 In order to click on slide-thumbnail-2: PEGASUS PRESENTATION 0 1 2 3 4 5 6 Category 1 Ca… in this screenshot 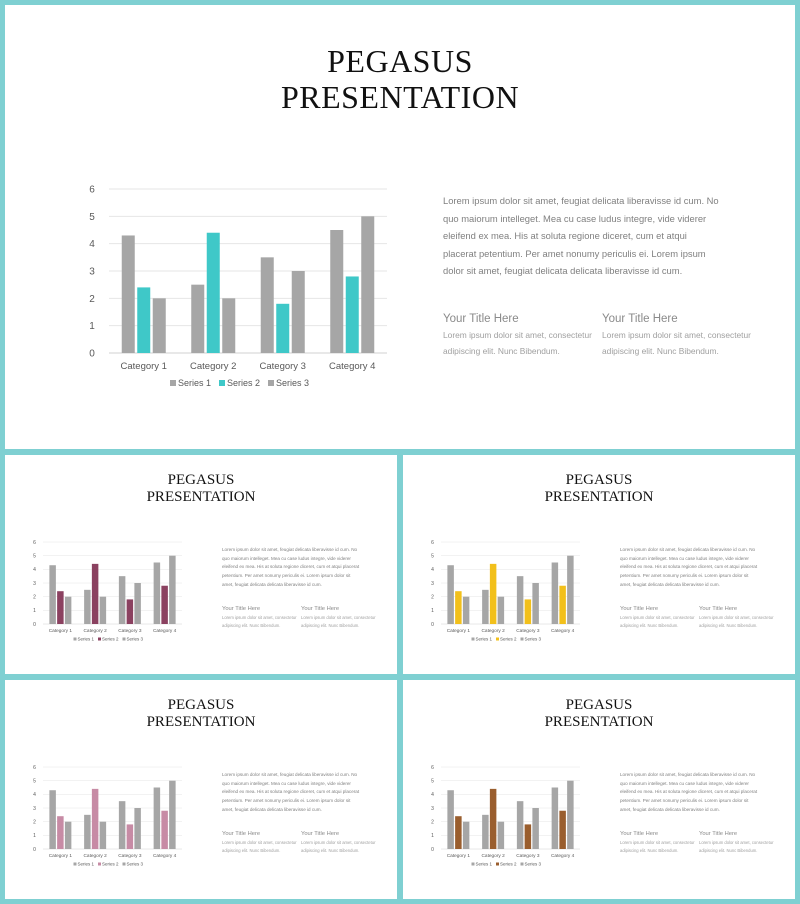, I will do `click(599, 564)`.